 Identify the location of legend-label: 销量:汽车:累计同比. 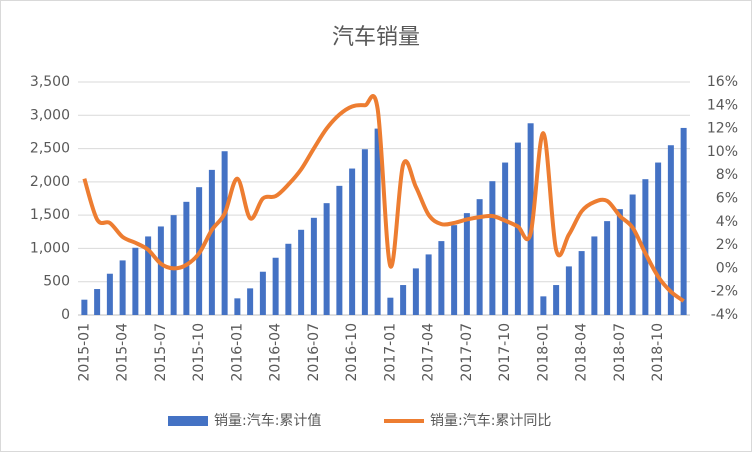
(490, 420).